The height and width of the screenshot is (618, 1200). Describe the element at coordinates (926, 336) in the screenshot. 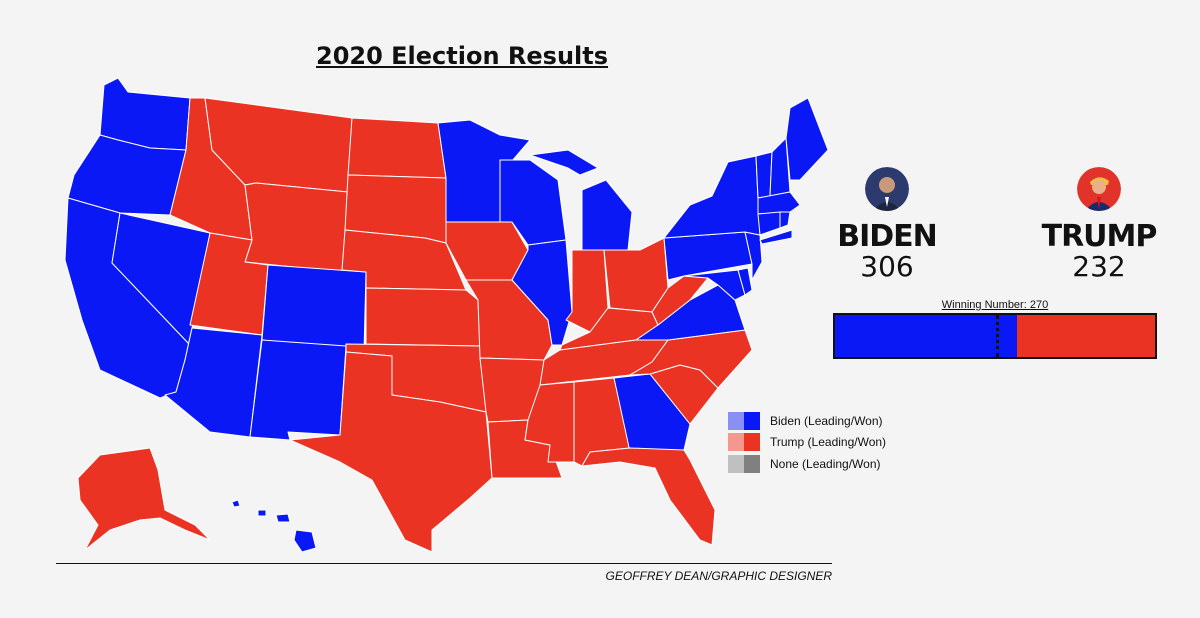

I see `biden-bar-segment` at that location.